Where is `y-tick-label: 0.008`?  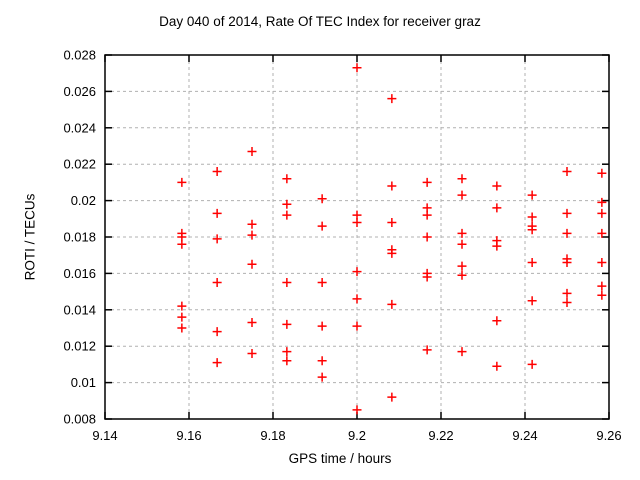 y-tick-label: 0.008 is located at coordinates (79, 419).